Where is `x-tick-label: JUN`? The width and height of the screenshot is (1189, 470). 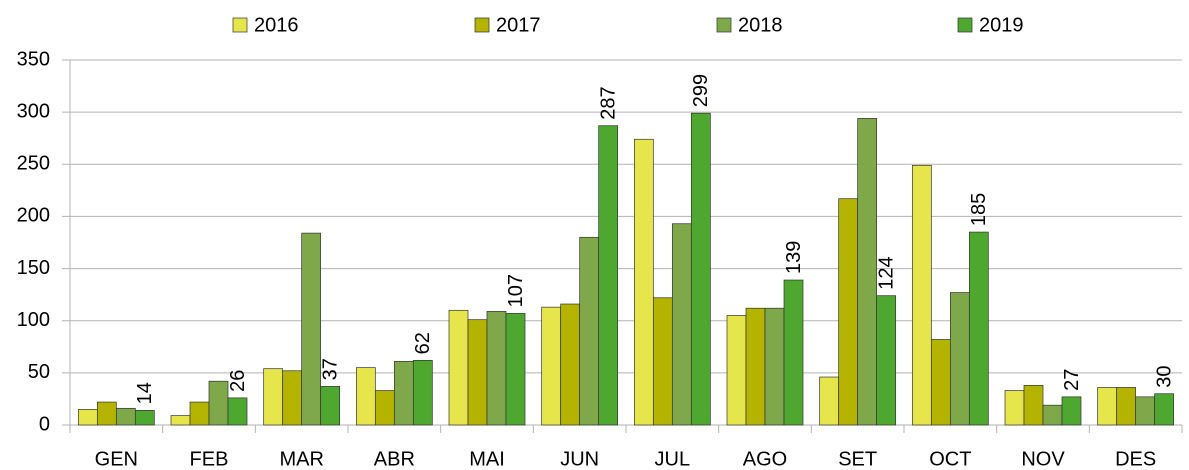 x-tick-label: JUN is located at coordinates (579, 459).